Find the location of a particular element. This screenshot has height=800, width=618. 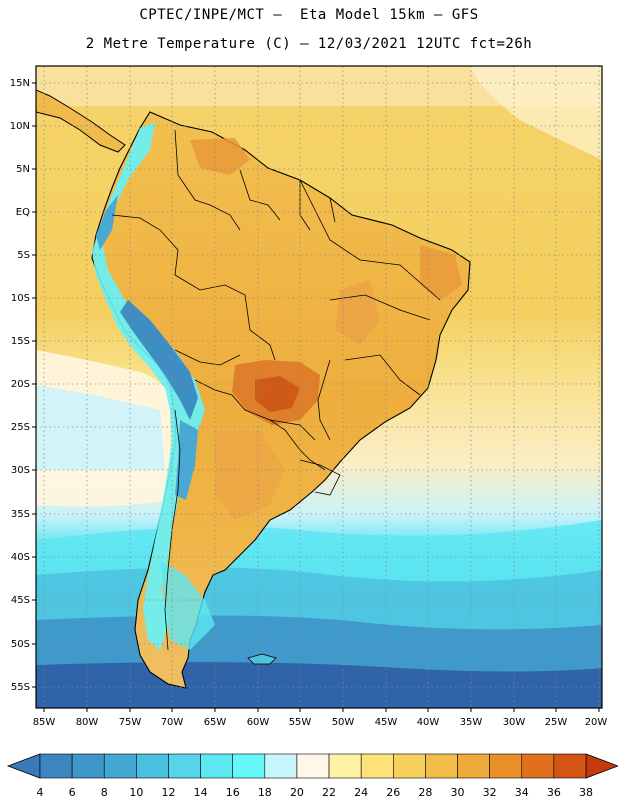

lon-label: 80W is located at coordinates (87, 722).